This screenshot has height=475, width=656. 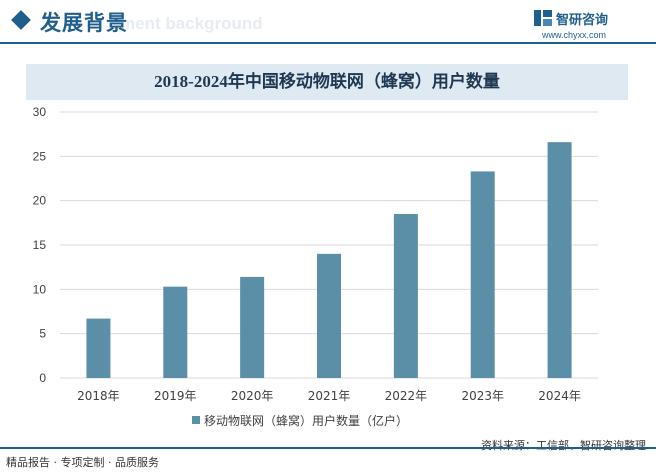 I want to click on x-tick-label: 2020年, so click(x=252, y=396).